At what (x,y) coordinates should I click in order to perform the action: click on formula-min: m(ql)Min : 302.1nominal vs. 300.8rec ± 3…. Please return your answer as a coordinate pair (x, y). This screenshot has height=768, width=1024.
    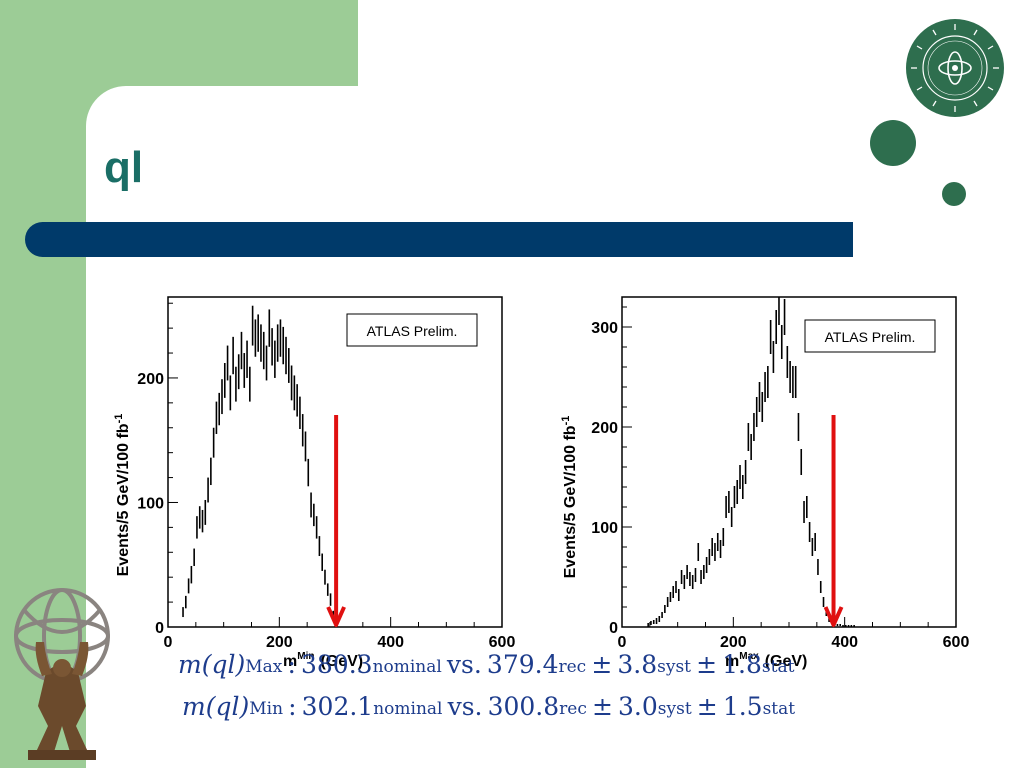
    Looking at the image, I should click on (488, 712).